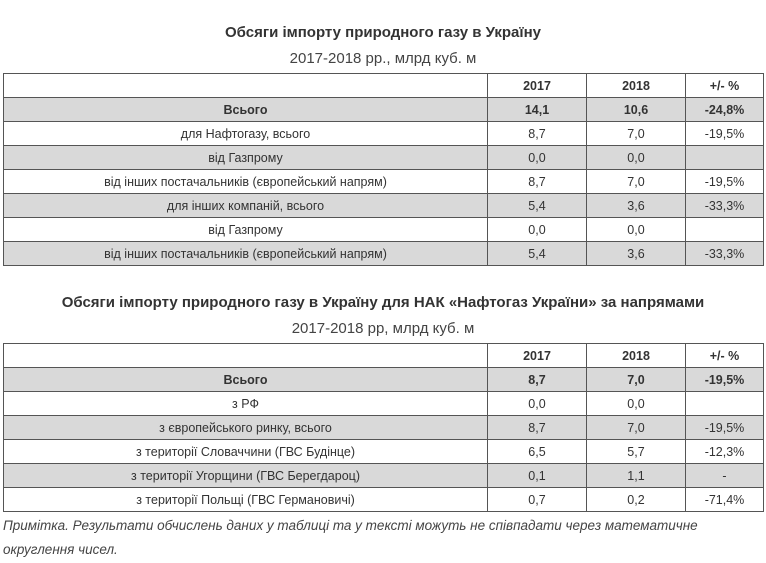  Describe the element at coordinates (724, 451) in the screenshot. I see `value-change: -12,3%` at that location.